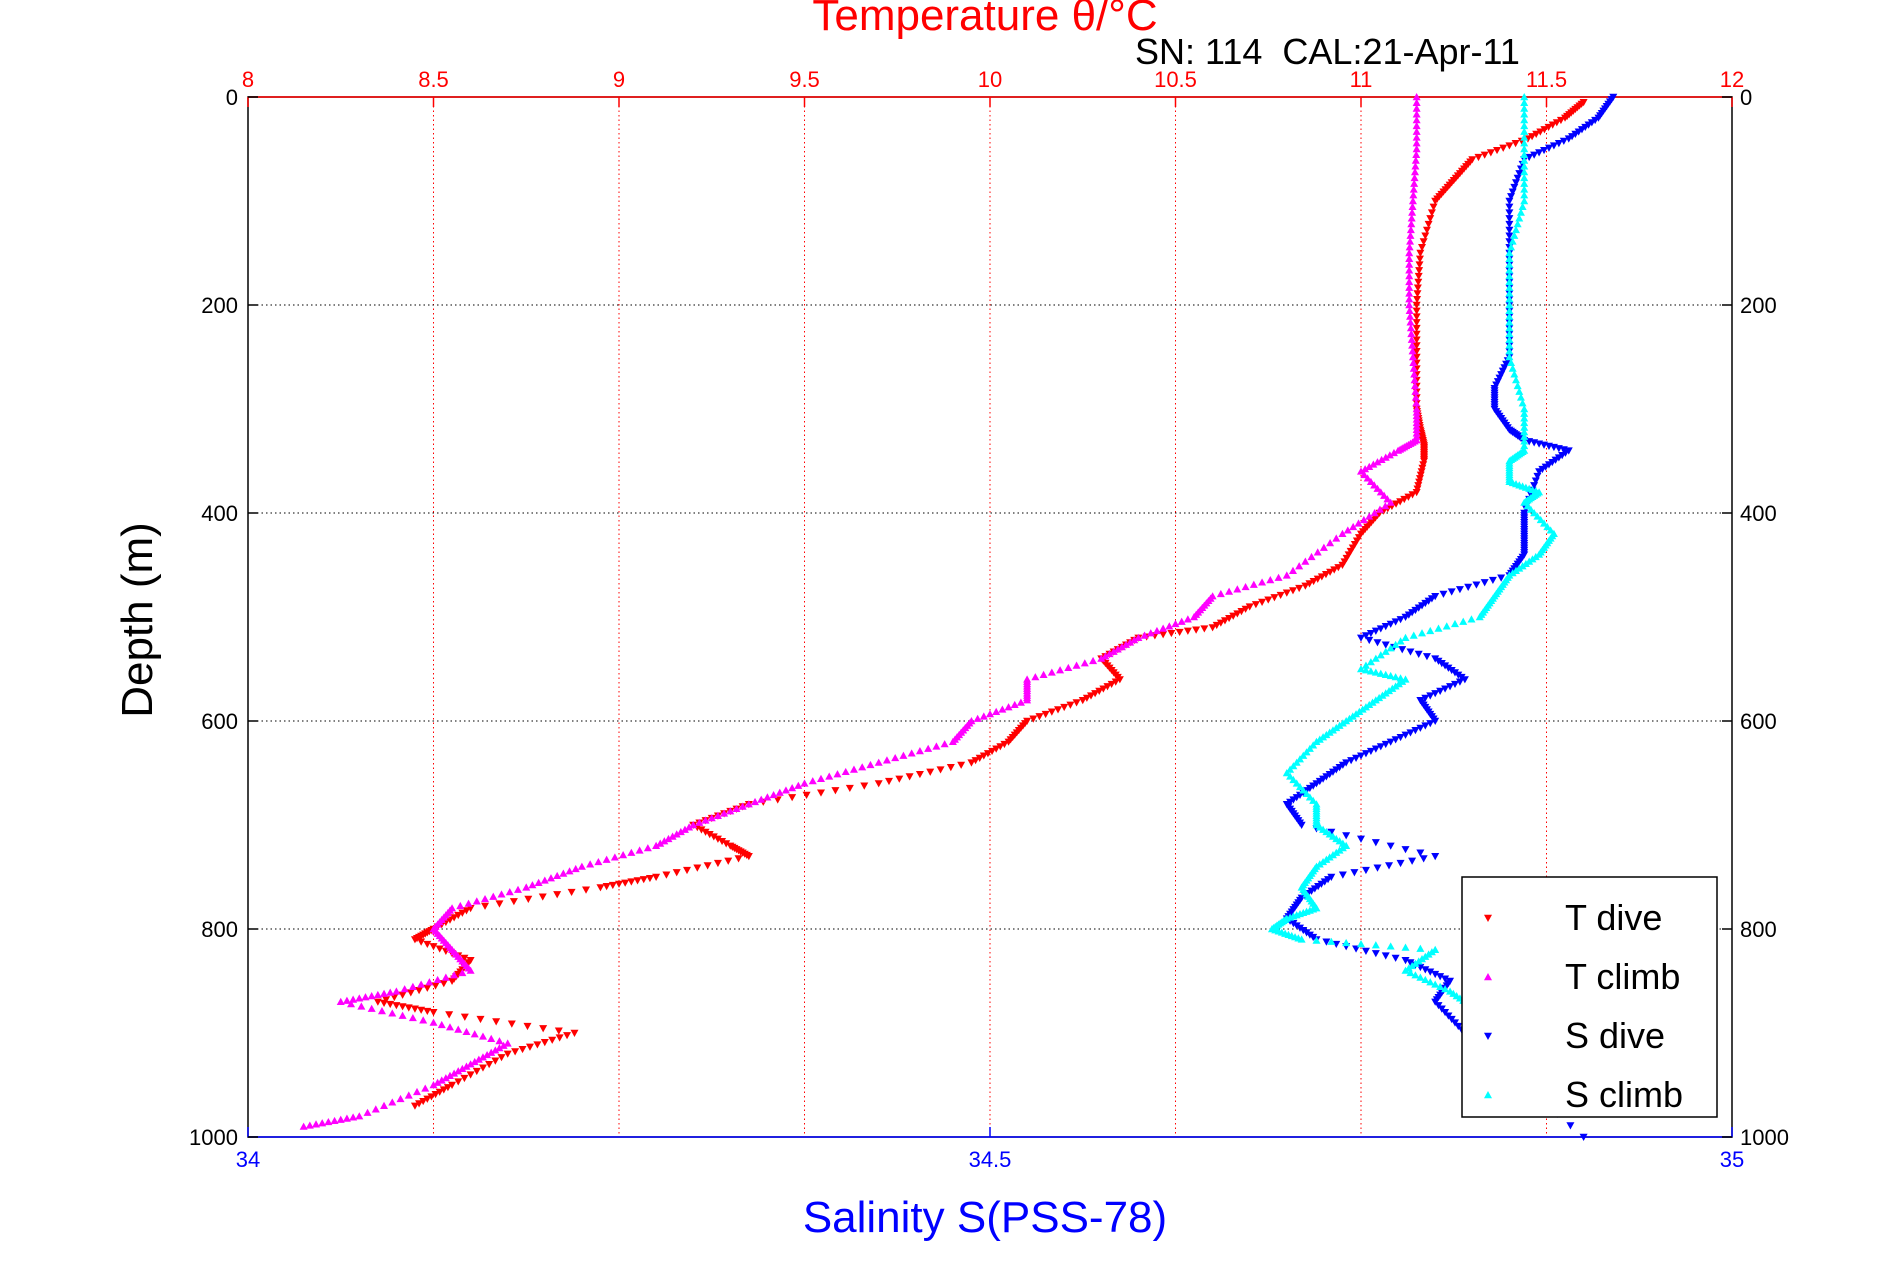  Describe the element at coordinates (990, 1149) in the screenshot. I see `salinity-axis: 34 34.5 35` at that location.